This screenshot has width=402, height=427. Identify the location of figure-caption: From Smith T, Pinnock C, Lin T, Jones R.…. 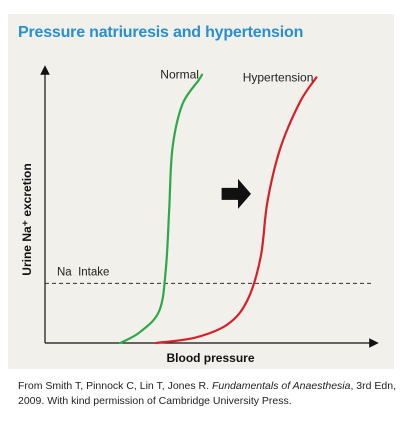
(208, 394).